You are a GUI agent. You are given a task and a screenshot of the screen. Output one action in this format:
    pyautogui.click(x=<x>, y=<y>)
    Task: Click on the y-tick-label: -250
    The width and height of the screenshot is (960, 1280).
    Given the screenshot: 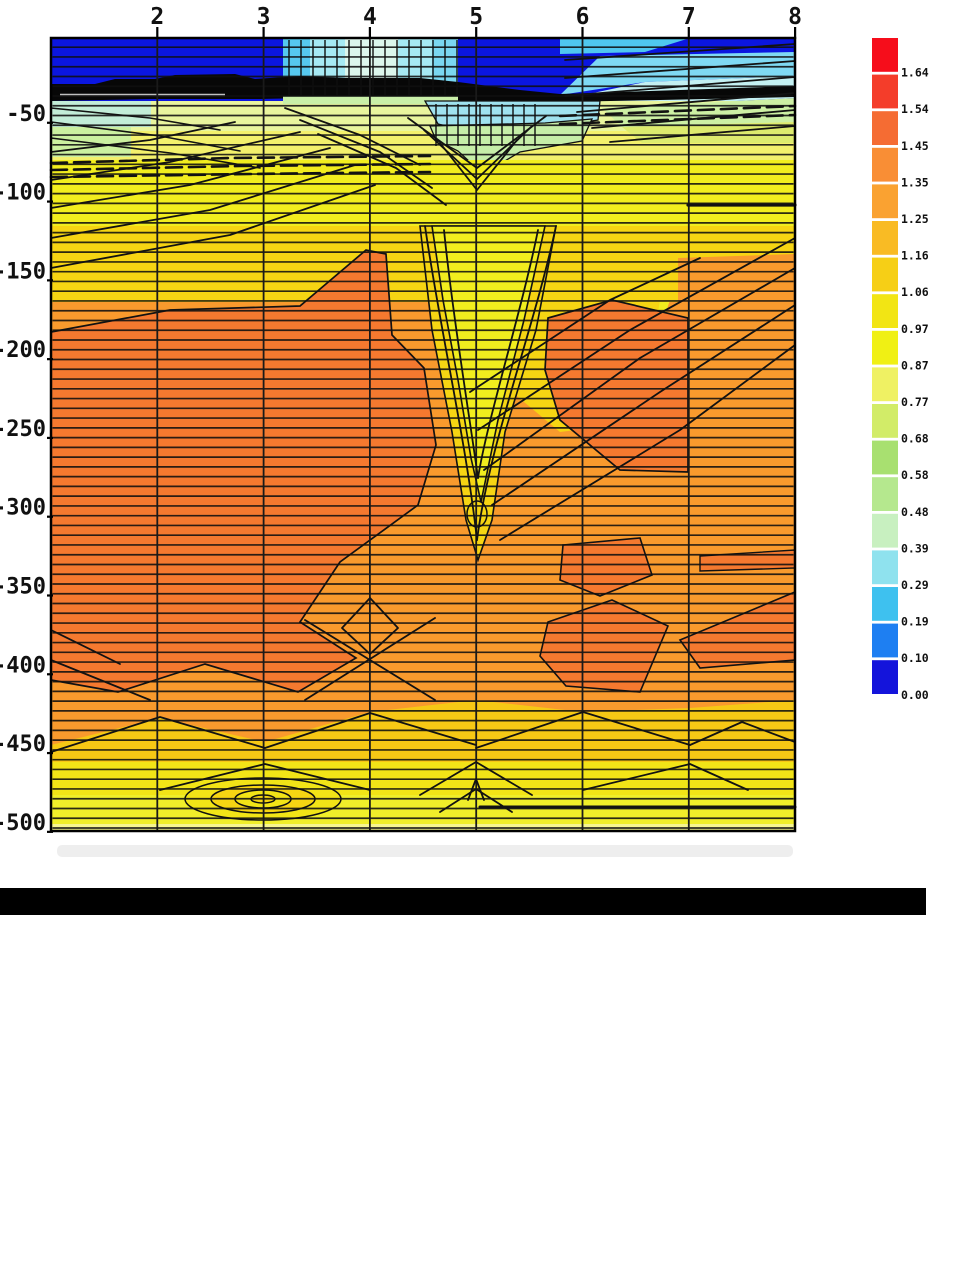 What is the action you would take?
    pyautogui.click(x=23, y=429)
    